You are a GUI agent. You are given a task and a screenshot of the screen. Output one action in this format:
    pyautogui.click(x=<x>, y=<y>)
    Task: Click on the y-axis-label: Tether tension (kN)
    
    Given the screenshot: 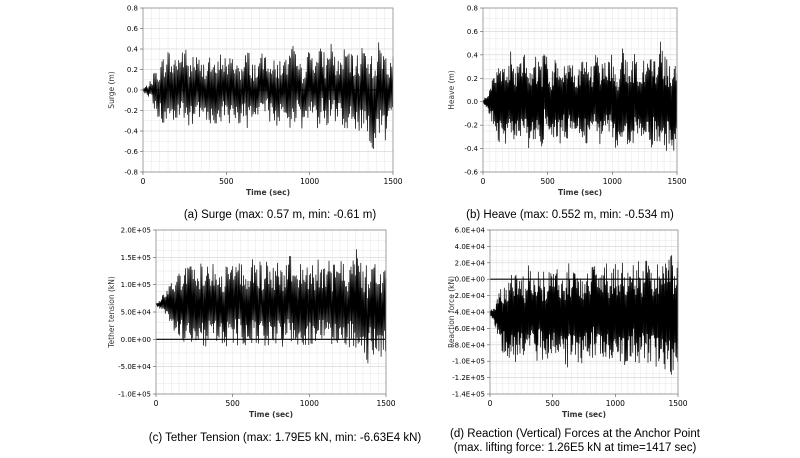 What is the action you would take?
    pyautogui.click(x=111, y=312)
    